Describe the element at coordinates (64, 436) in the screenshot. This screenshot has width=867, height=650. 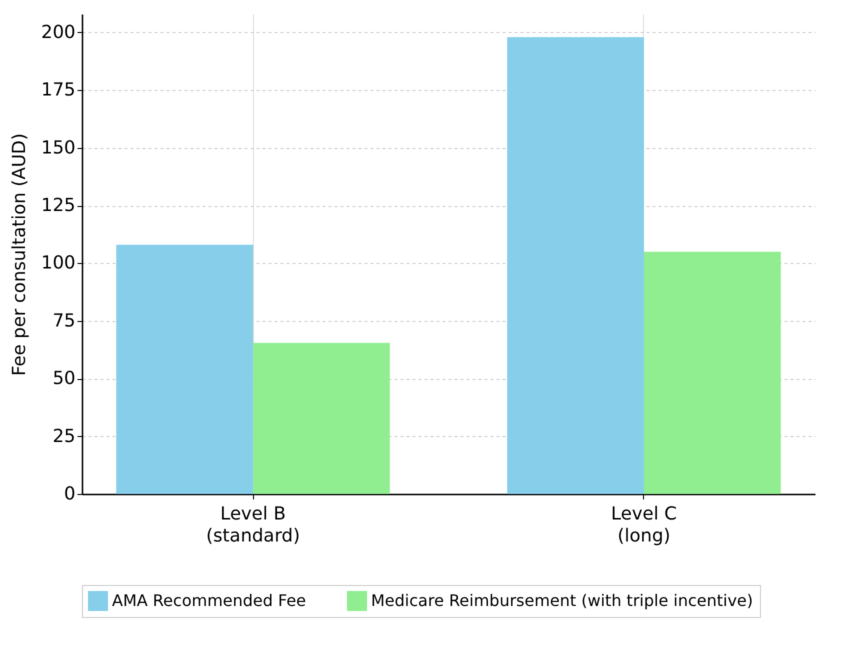
I see `y-tick-label: 25` at that location.